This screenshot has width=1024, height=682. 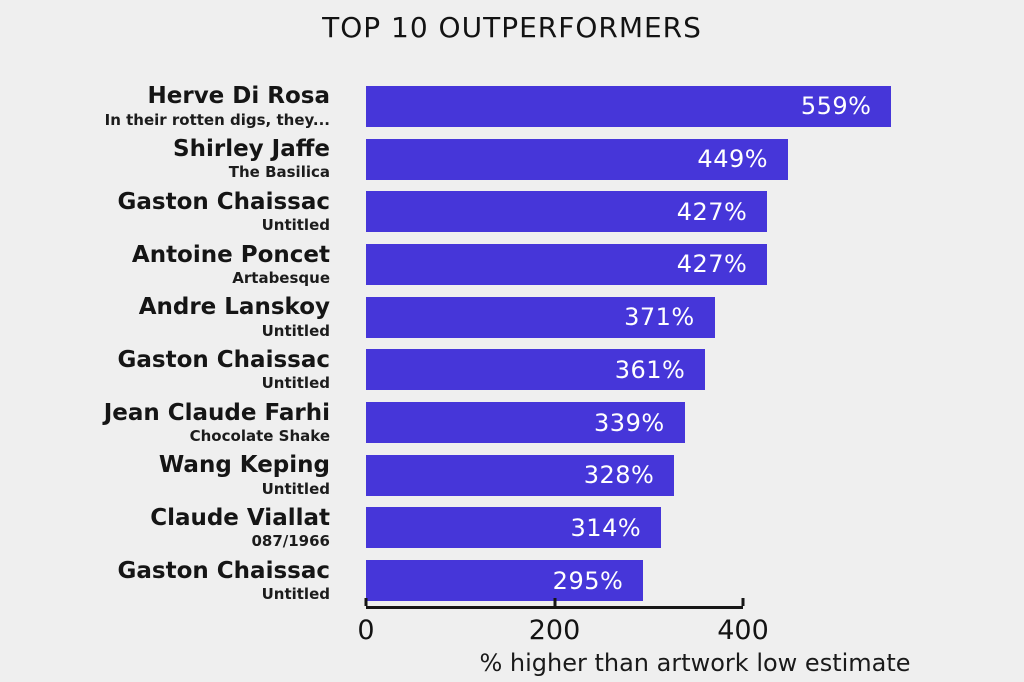 What do you see at coordinates (619, 475) in the screenshot?
I see `bar-value-label: 328%` at bounding box center [619, 475].